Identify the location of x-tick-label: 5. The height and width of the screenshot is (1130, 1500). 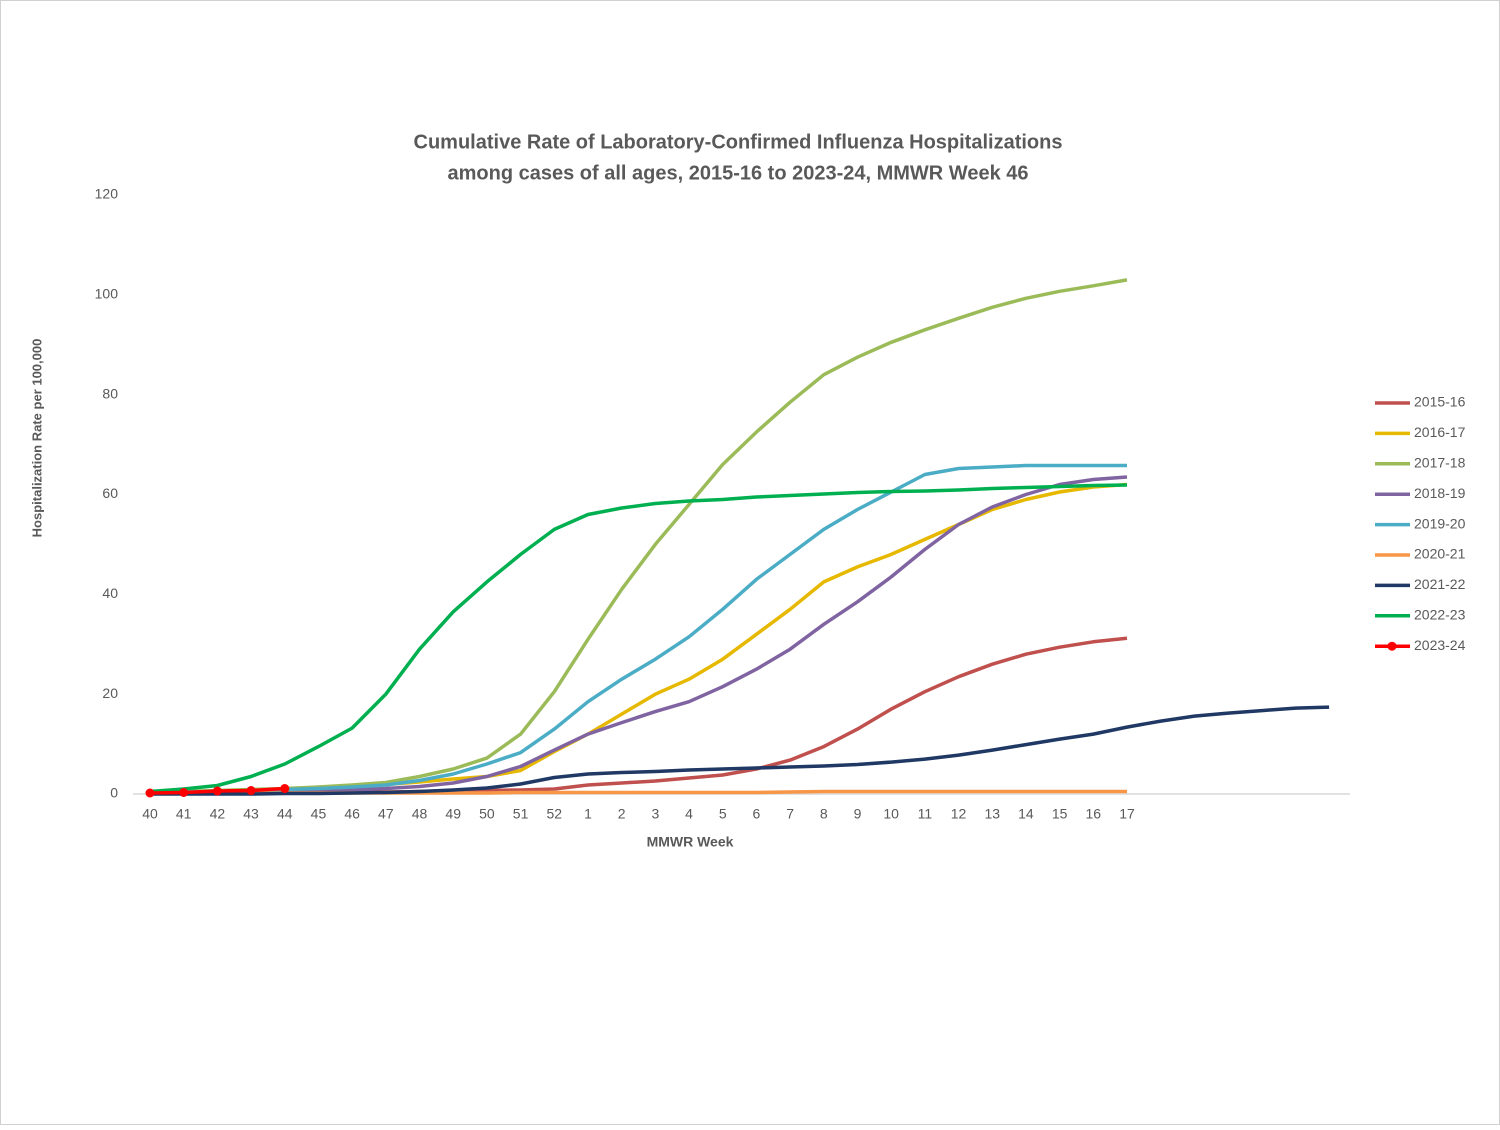
(723, 814).